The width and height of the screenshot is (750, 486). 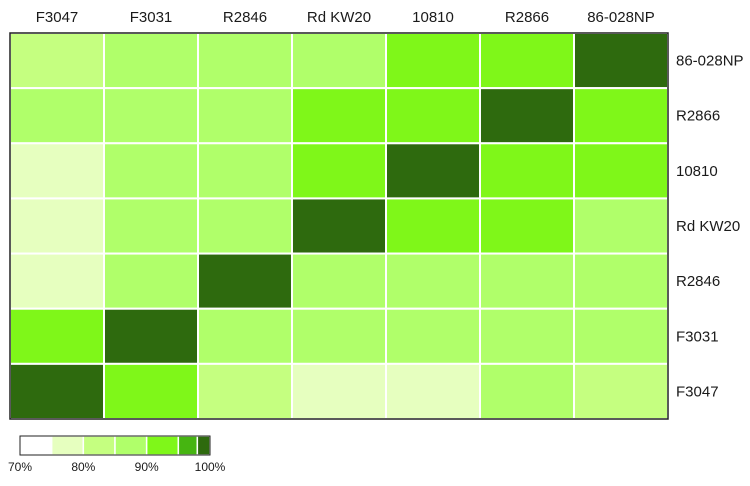 What do you see at coordinates (83, 467) in the screenshot?
I see `legend-tick-label-80: 80%` at bounding box center [83, 467].